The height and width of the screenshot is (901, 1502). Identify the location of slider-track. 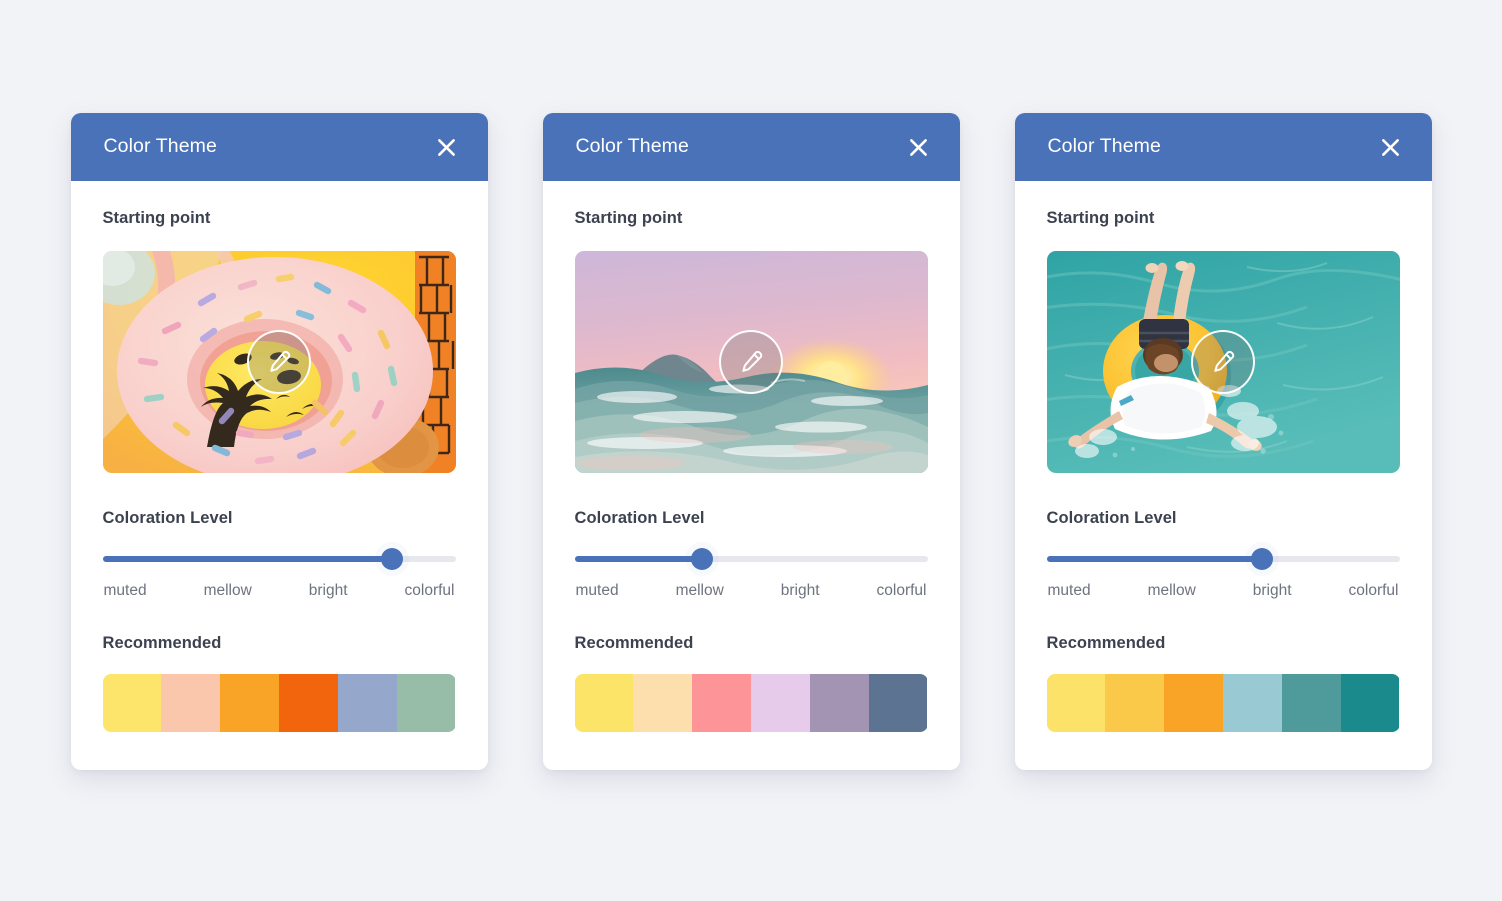
(751, 558).